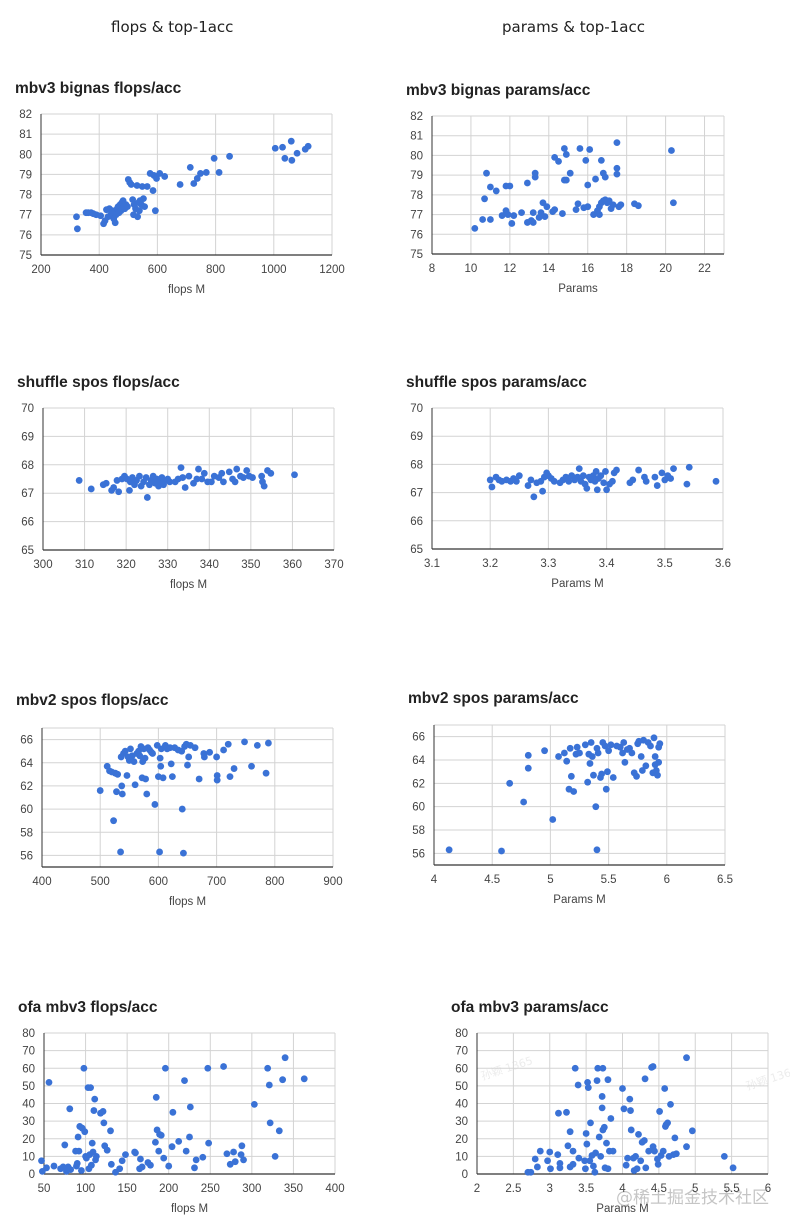 This screenshot has height=1231, width=790. What do you see at coordinates (333, 565) in the screenshot?
I see `x-tick-label: 370` at bounding box center [333, 565].